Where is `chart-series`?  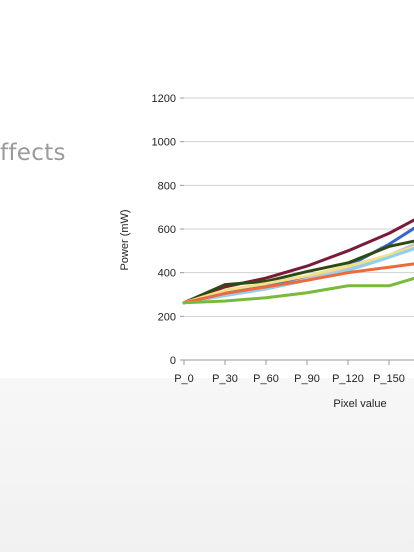
chart-series is located at coordinates (298, 261).